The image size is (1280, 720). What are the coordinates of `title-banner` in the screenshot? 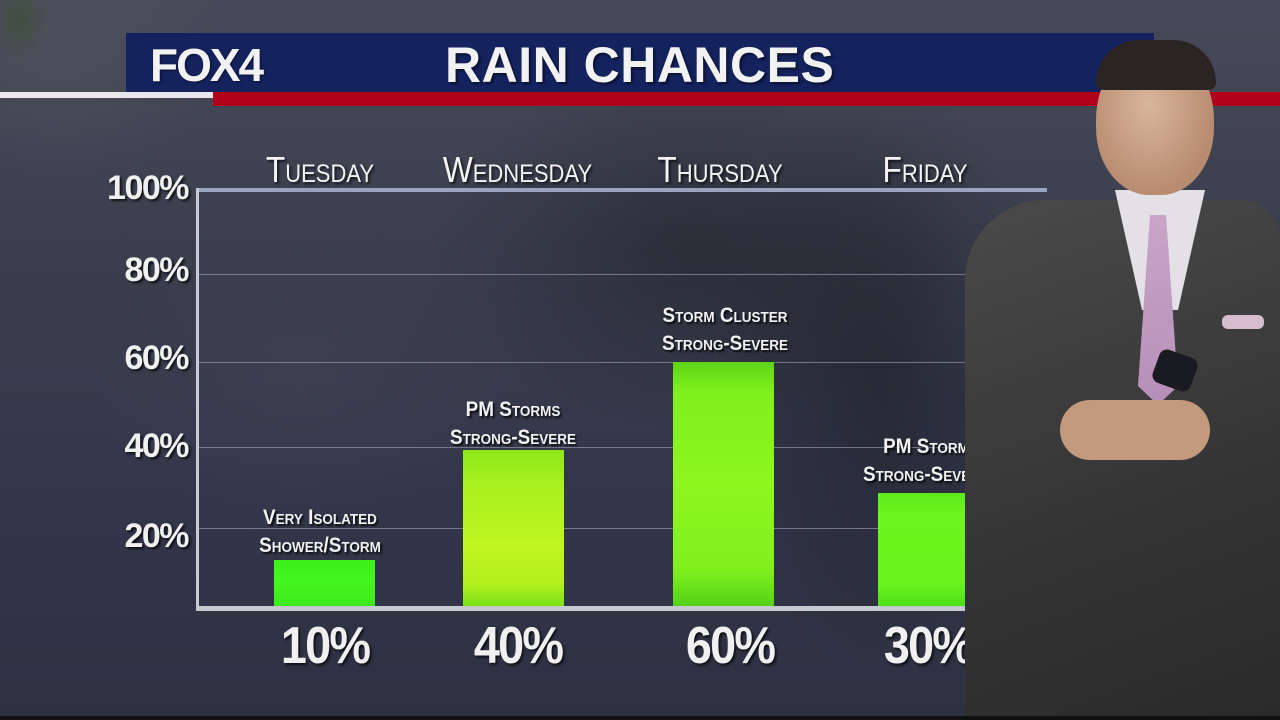 It's located at (640, 62).